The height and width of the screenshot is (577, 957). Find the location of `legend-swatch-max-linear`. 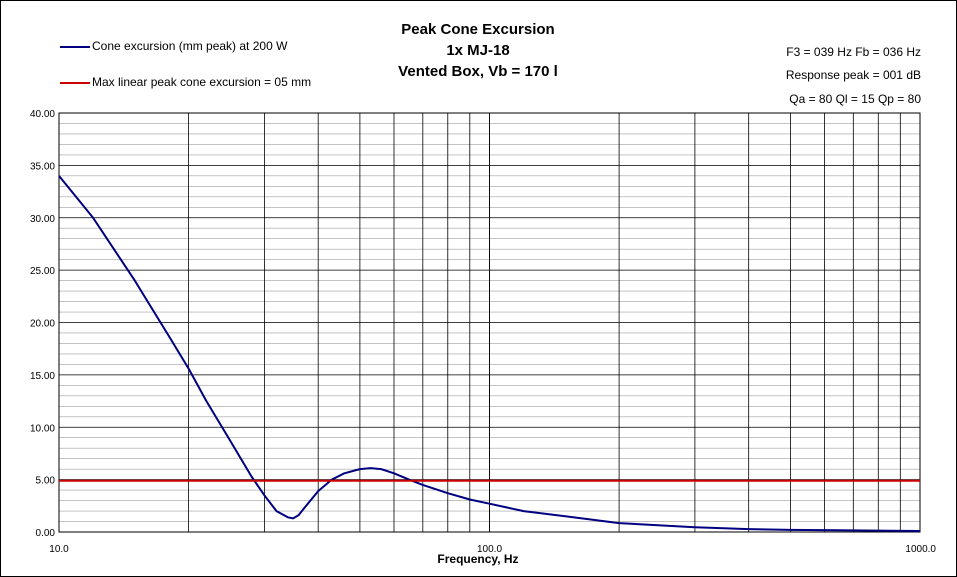

legend-swatch-max-linear is located at coordinates (75, 82).